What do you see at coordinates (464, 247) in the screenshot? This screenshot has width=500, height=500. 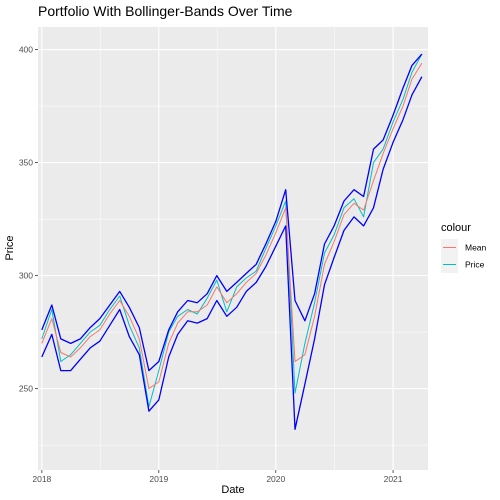 I see `legend: colour Mean Price` at bounding box center [464, 247].